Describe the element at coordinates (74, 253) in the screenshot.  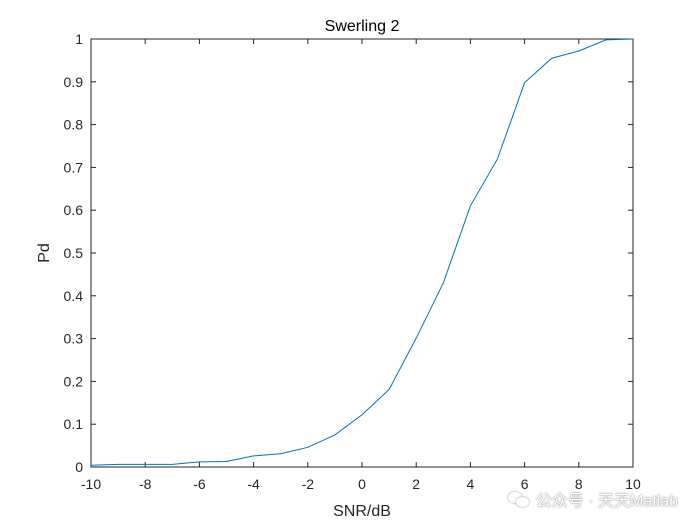
I see `y-tick-label: 0.5` at that location.